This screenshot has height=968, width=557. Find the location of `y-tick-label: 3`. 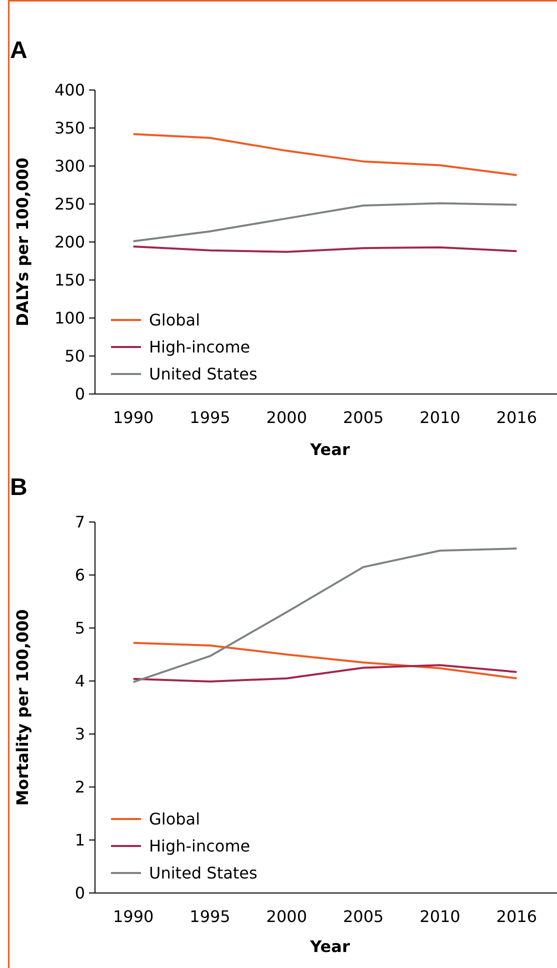

y-tick-label: 3 is located at coordinates (79, 734).